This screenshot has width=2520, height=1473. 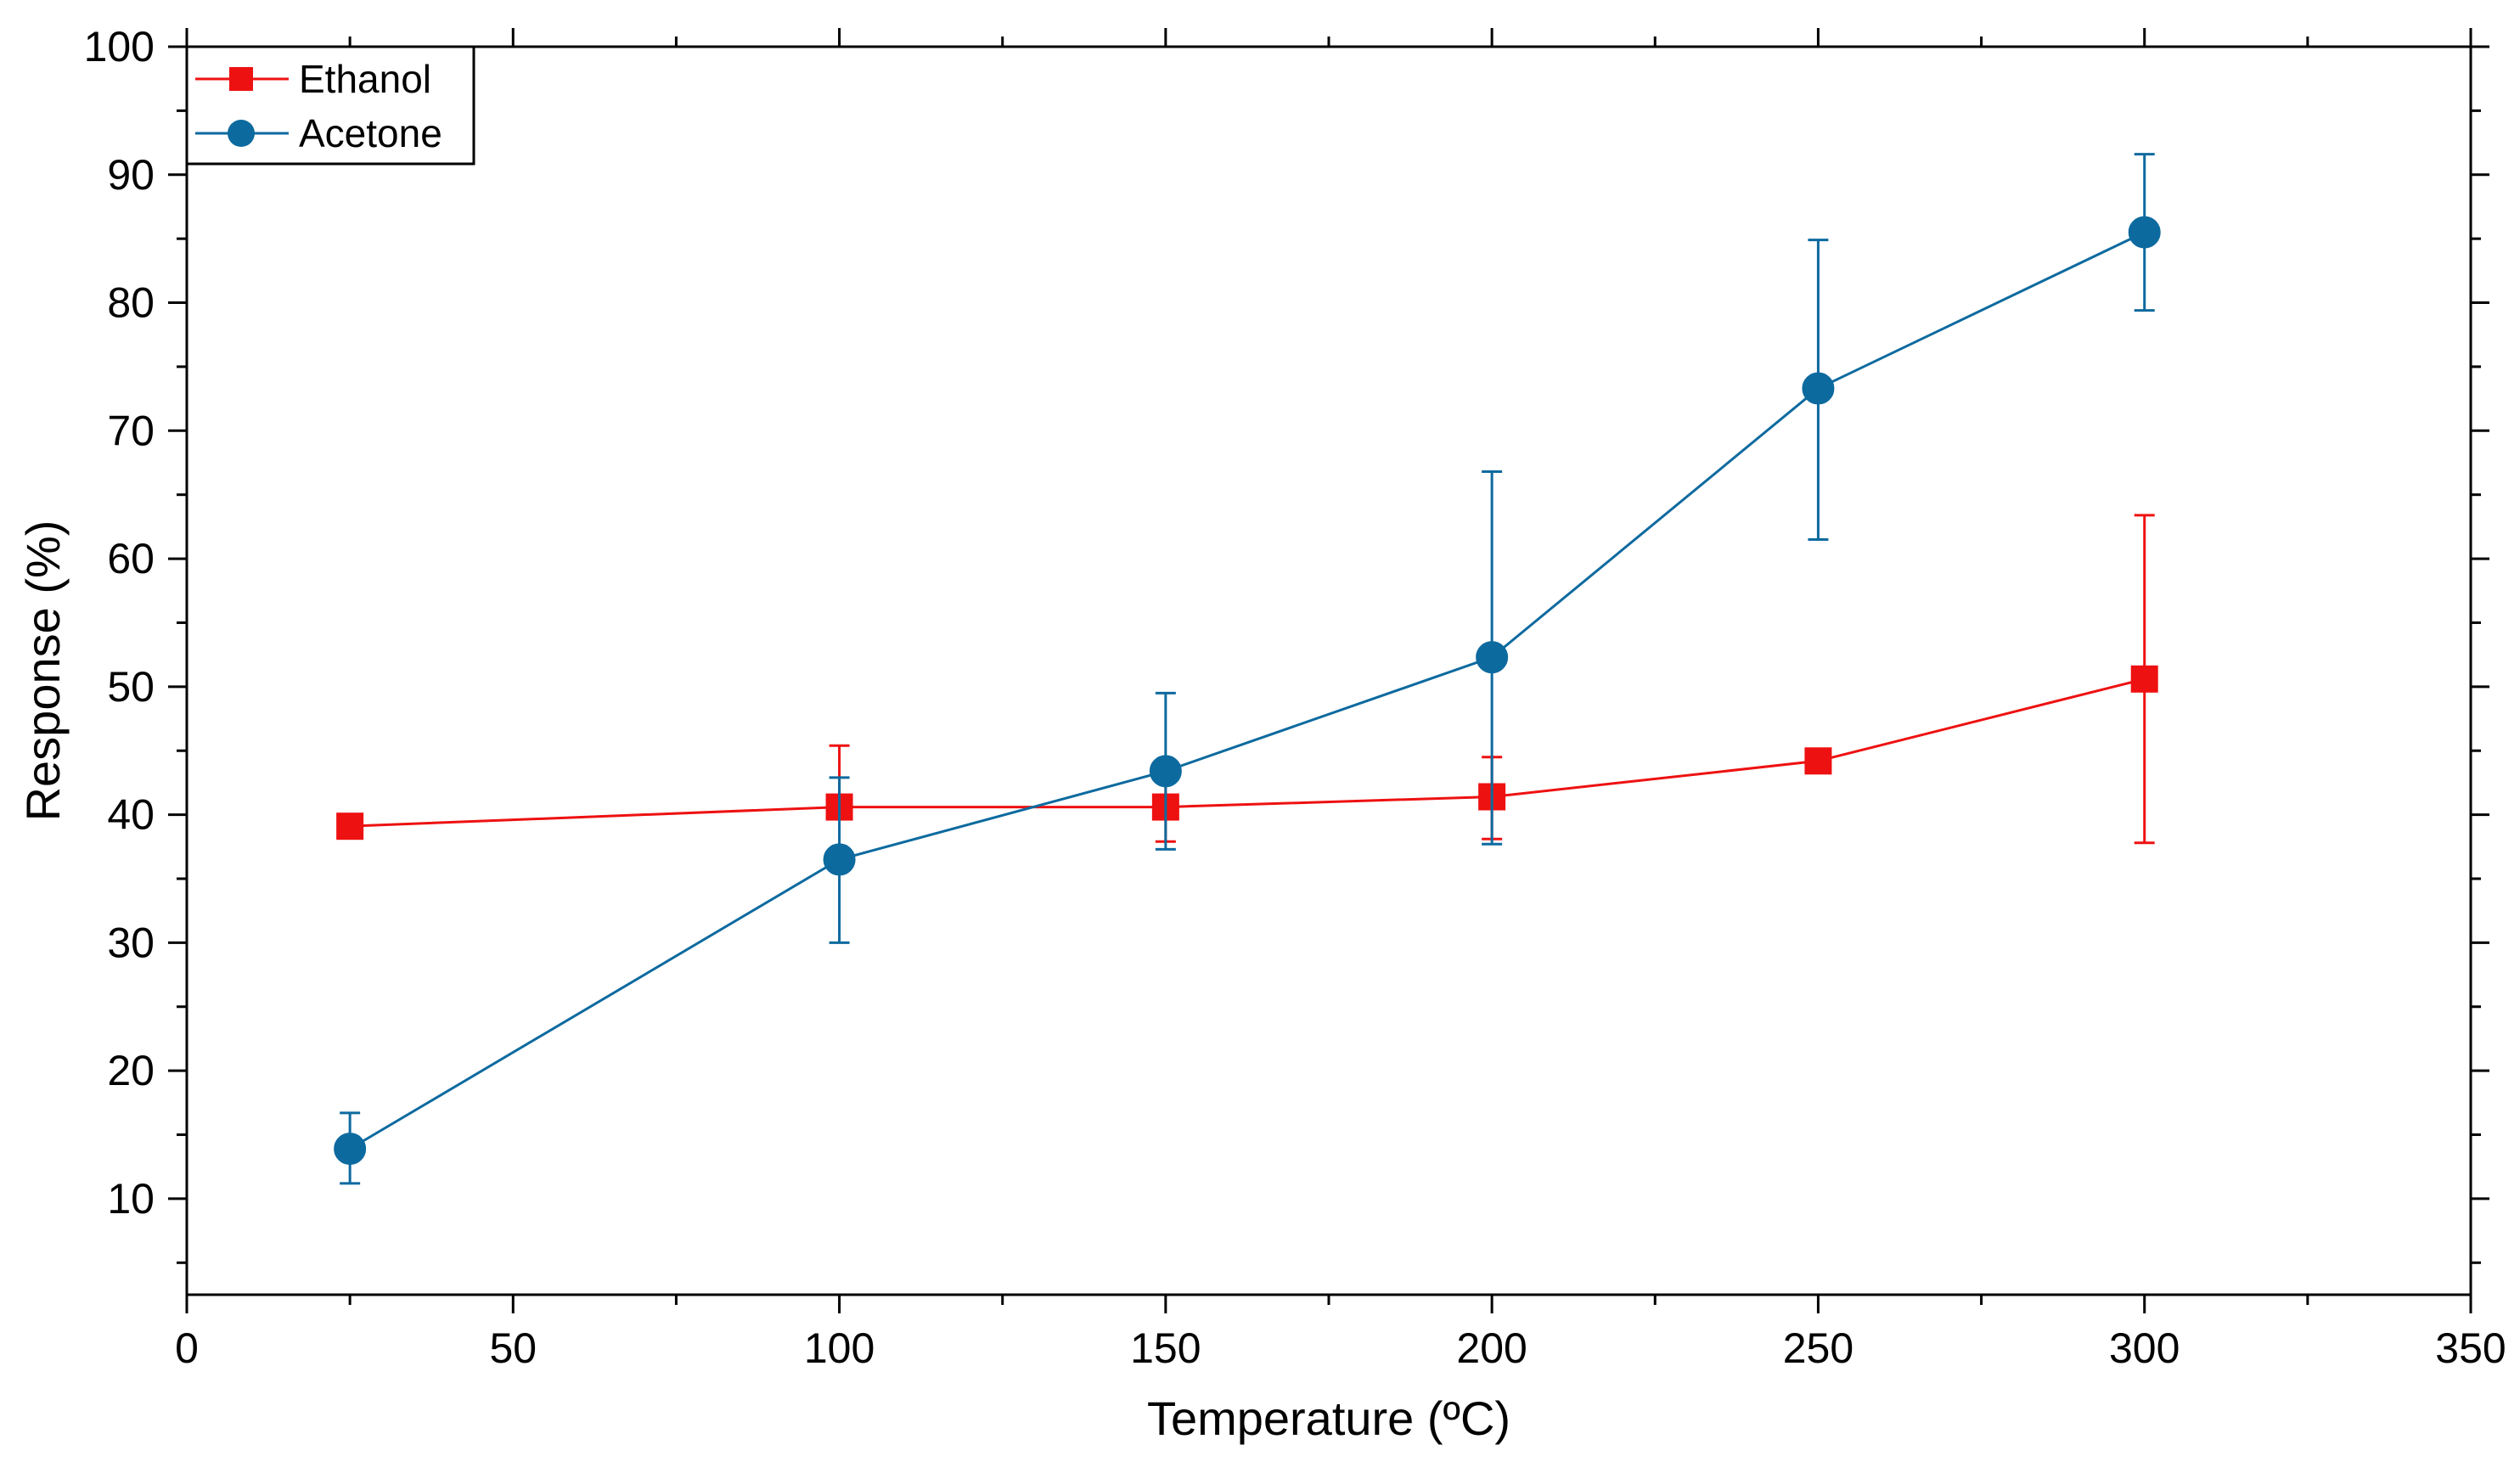 What do you see at coordinates (1491, 1348) in the screenshot?
I see `x-tick-label: 200` at bounding box center [1491, 1348].